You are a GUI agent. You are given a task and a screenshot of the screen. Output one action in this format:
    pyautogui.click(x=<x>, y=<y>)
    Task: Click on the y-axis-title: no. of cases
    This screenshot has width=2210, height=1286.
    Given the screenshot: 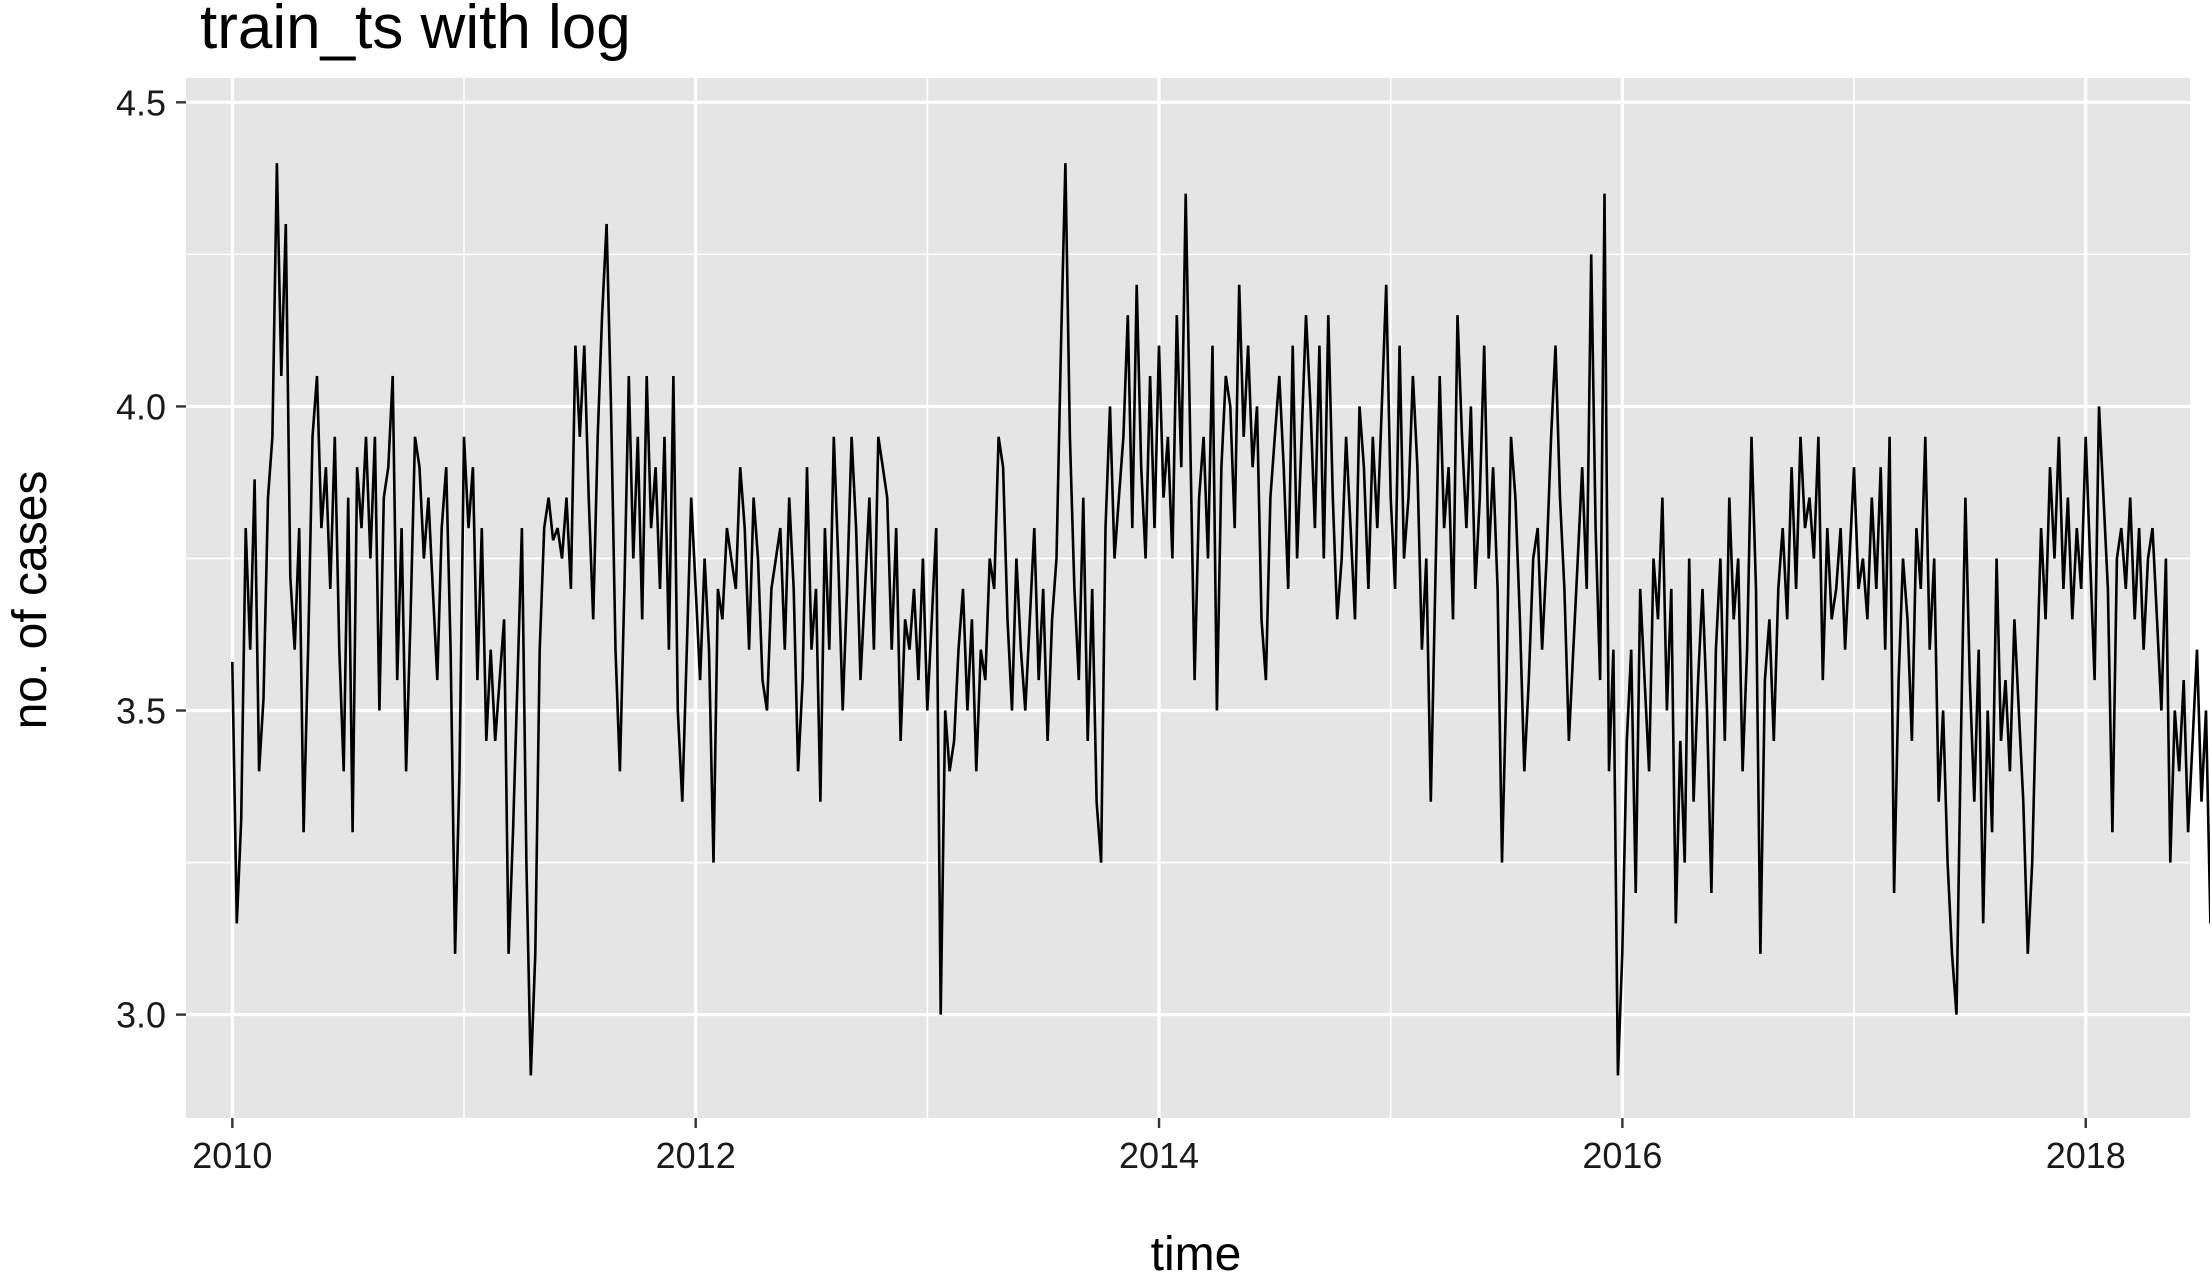 What is the action you would take?
    pyautogui.click(x=30, y=600)
    